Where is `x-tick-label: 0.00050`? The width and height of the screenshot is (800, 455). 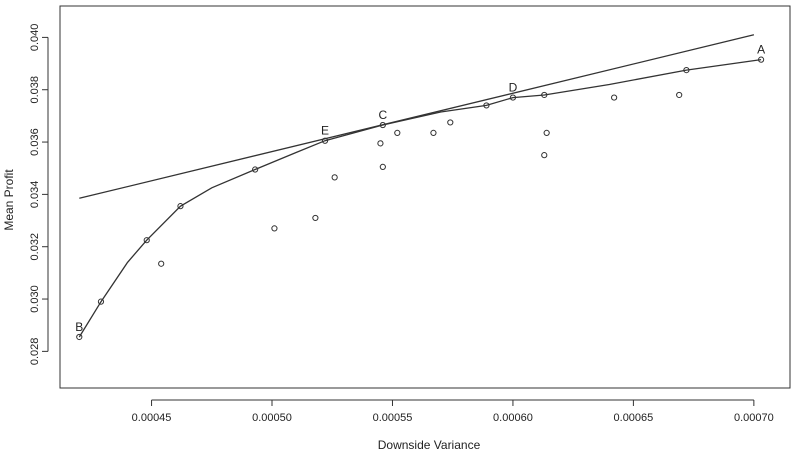 x-tick-label: 0.00050 is located at coordinates (272, 418).